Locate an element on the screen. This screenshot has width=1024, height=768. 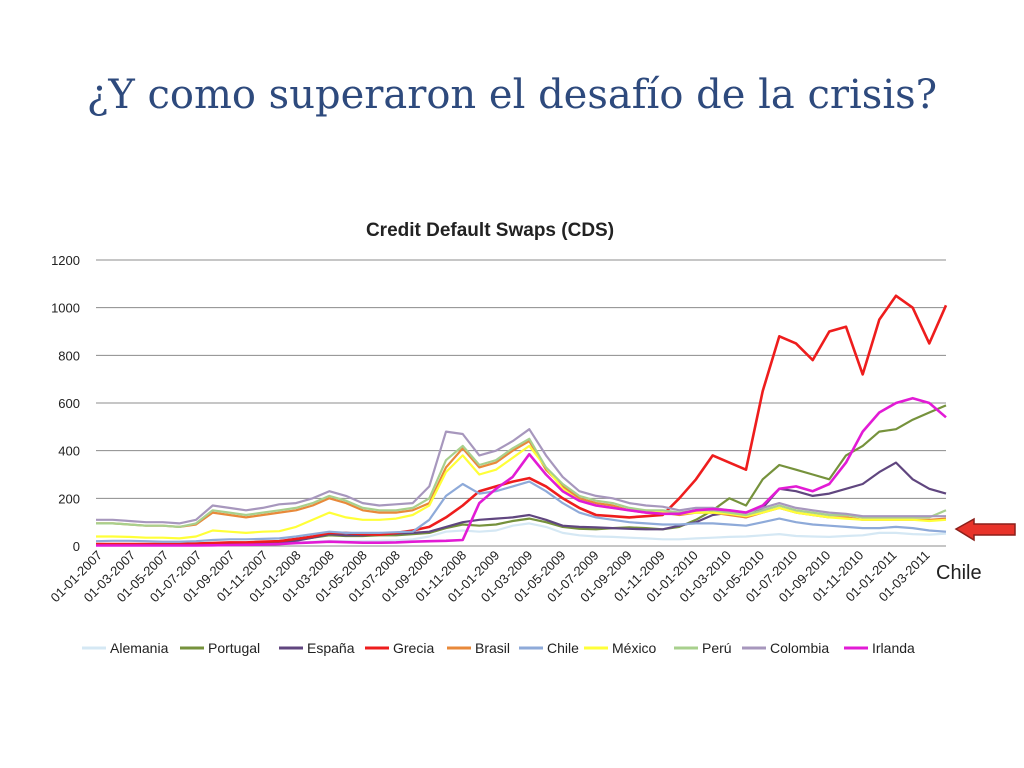
y-tick-label: 800 is located at coordinates (69, 355).